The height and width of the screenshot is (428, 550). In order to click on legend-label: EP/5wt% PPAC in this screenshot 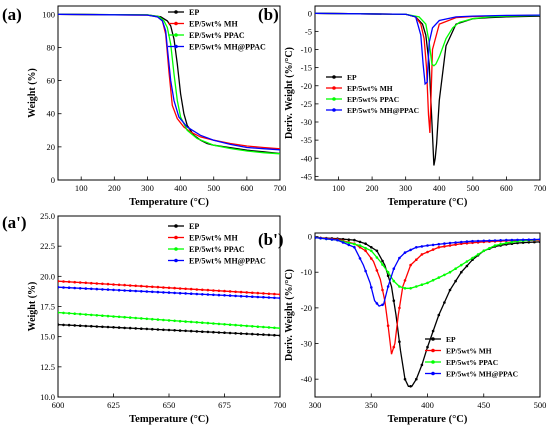, I will do `click(217, 35)`.